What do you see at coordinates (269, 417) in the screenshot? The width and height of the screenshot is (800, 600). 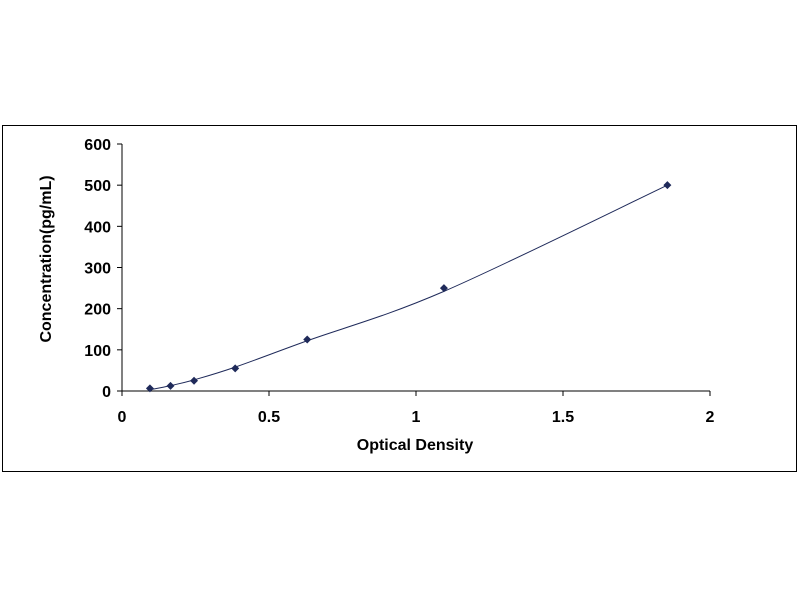 I see `x-tick-label: 0.5` at bounding box center [269, 417].